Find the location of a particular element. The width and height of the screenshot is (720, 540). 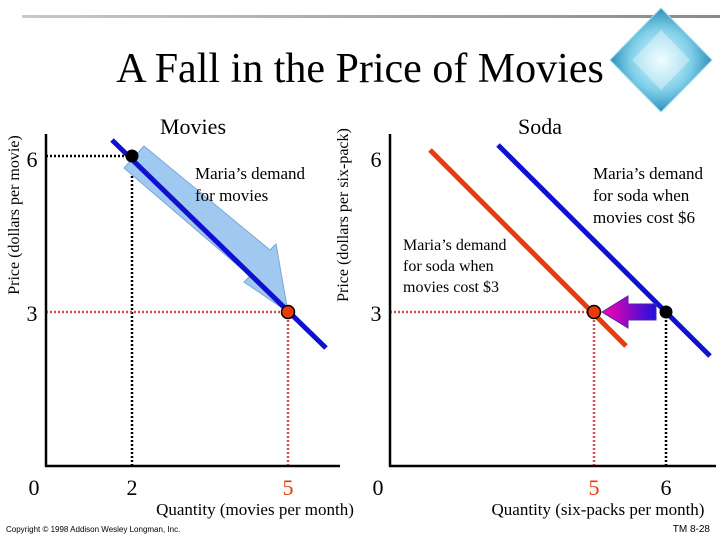

soda-x-tick-0: 0 is located at coordinates (378, 487).